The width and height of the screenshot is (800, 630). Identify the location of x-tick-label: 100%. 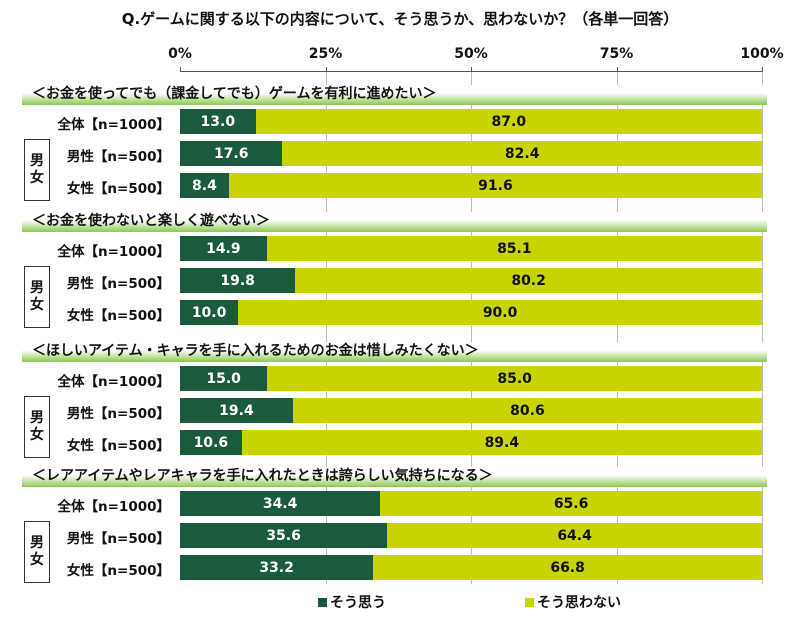
(762, 54).